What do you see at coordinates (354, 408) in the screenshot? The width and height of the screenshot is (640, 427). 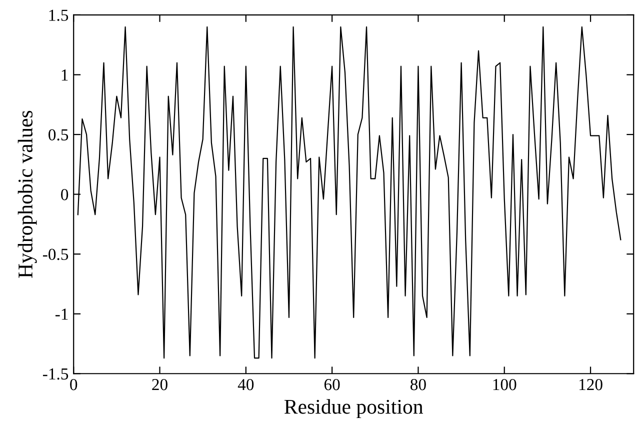 I see `x-axis-title: Residue position` at bounding box center [354, 408].